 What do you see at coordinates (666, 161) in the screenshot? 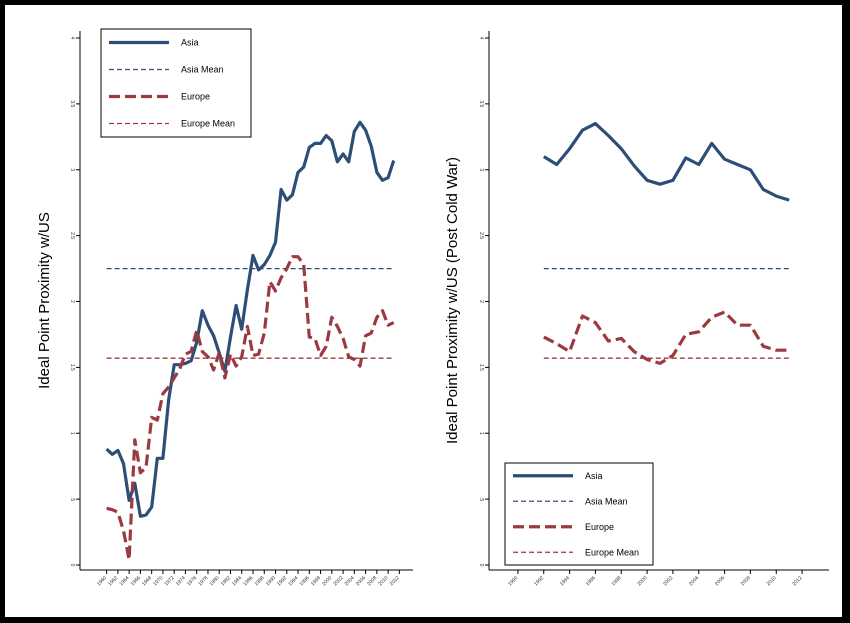
I see `series-asia` at bounding box center [666, 161].